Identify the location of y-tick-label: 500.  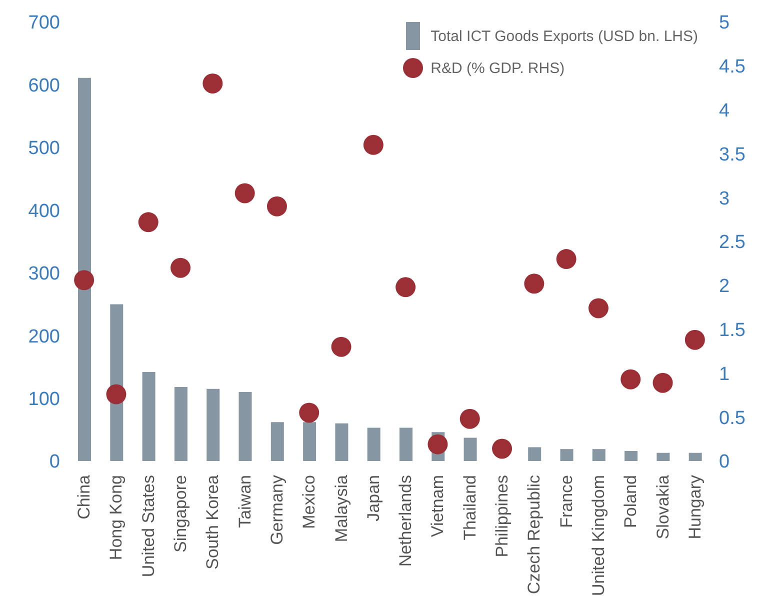
(44, 149).